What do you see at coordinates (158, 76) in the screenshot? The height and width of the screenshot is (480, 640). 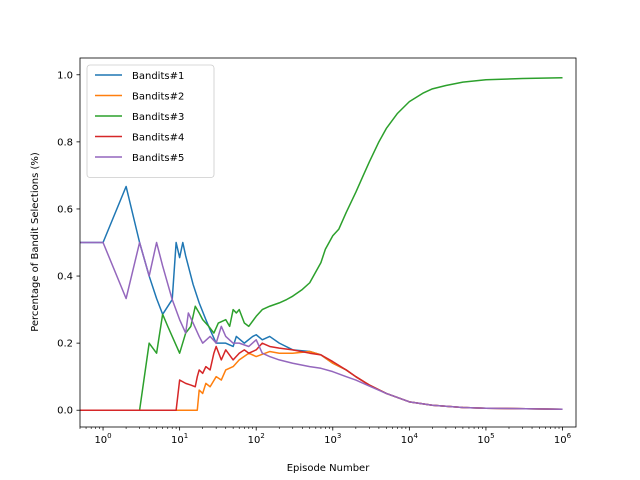 I see `legend-label-1: Bandits#1` at bounding box center [158, 76].